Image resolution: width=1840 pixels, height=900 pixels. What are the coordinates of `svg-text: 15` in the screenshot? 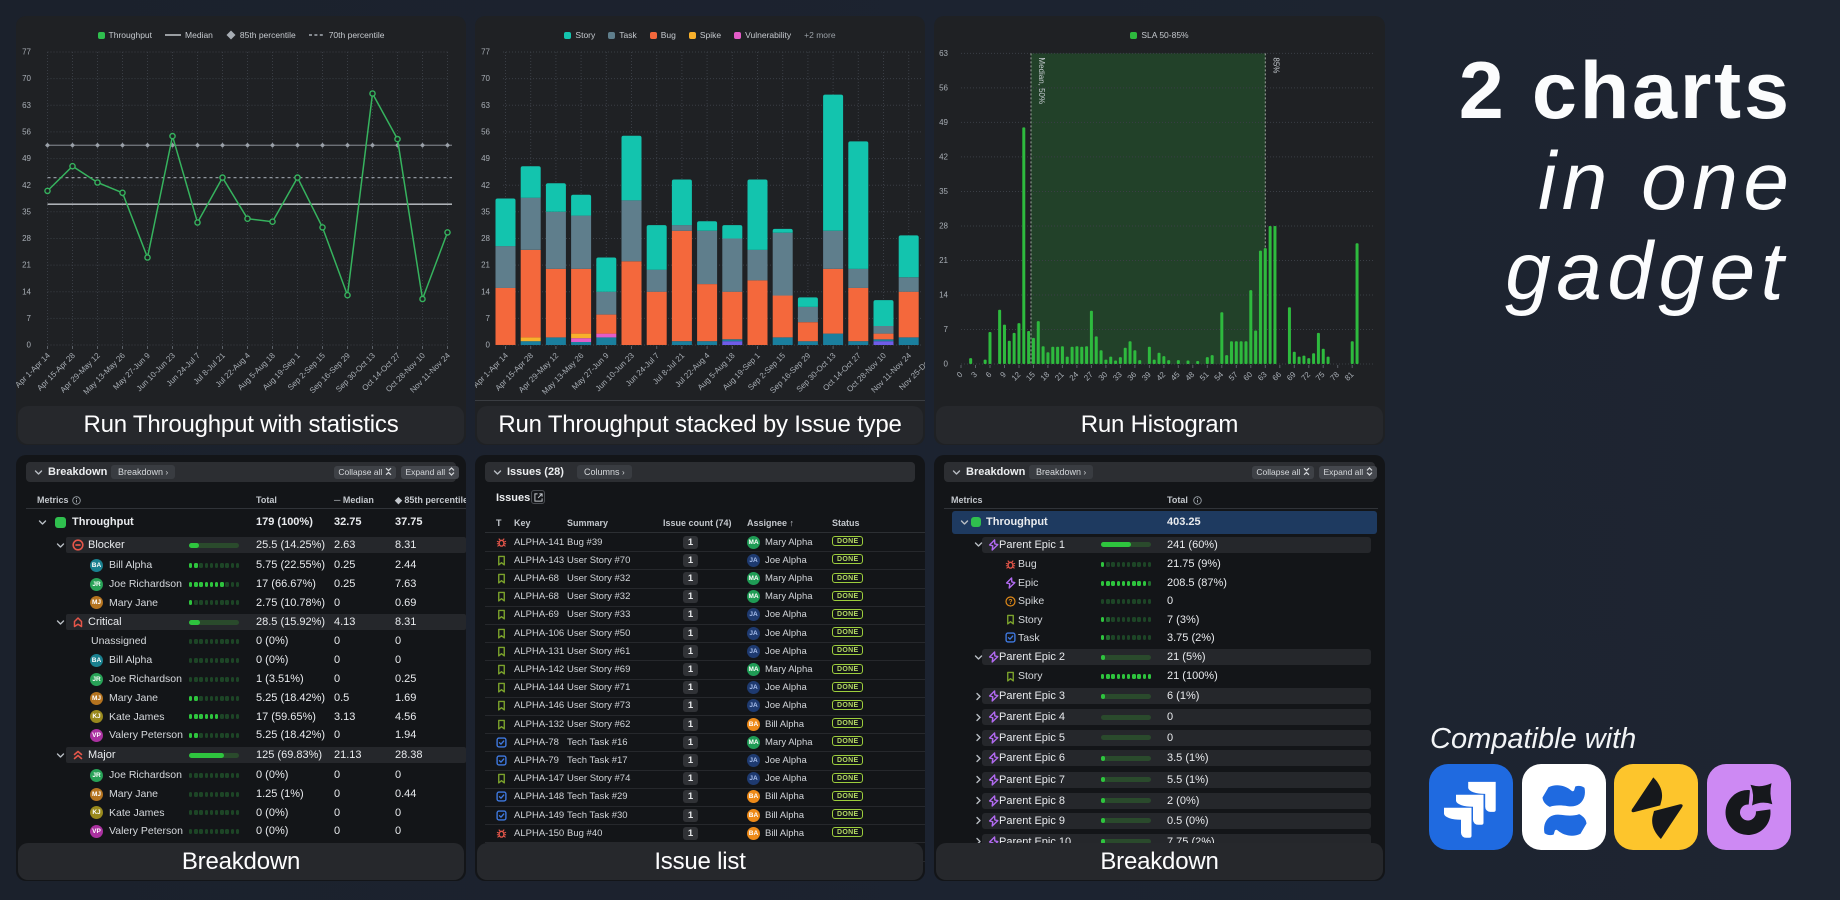 It's located at (1030, 376).